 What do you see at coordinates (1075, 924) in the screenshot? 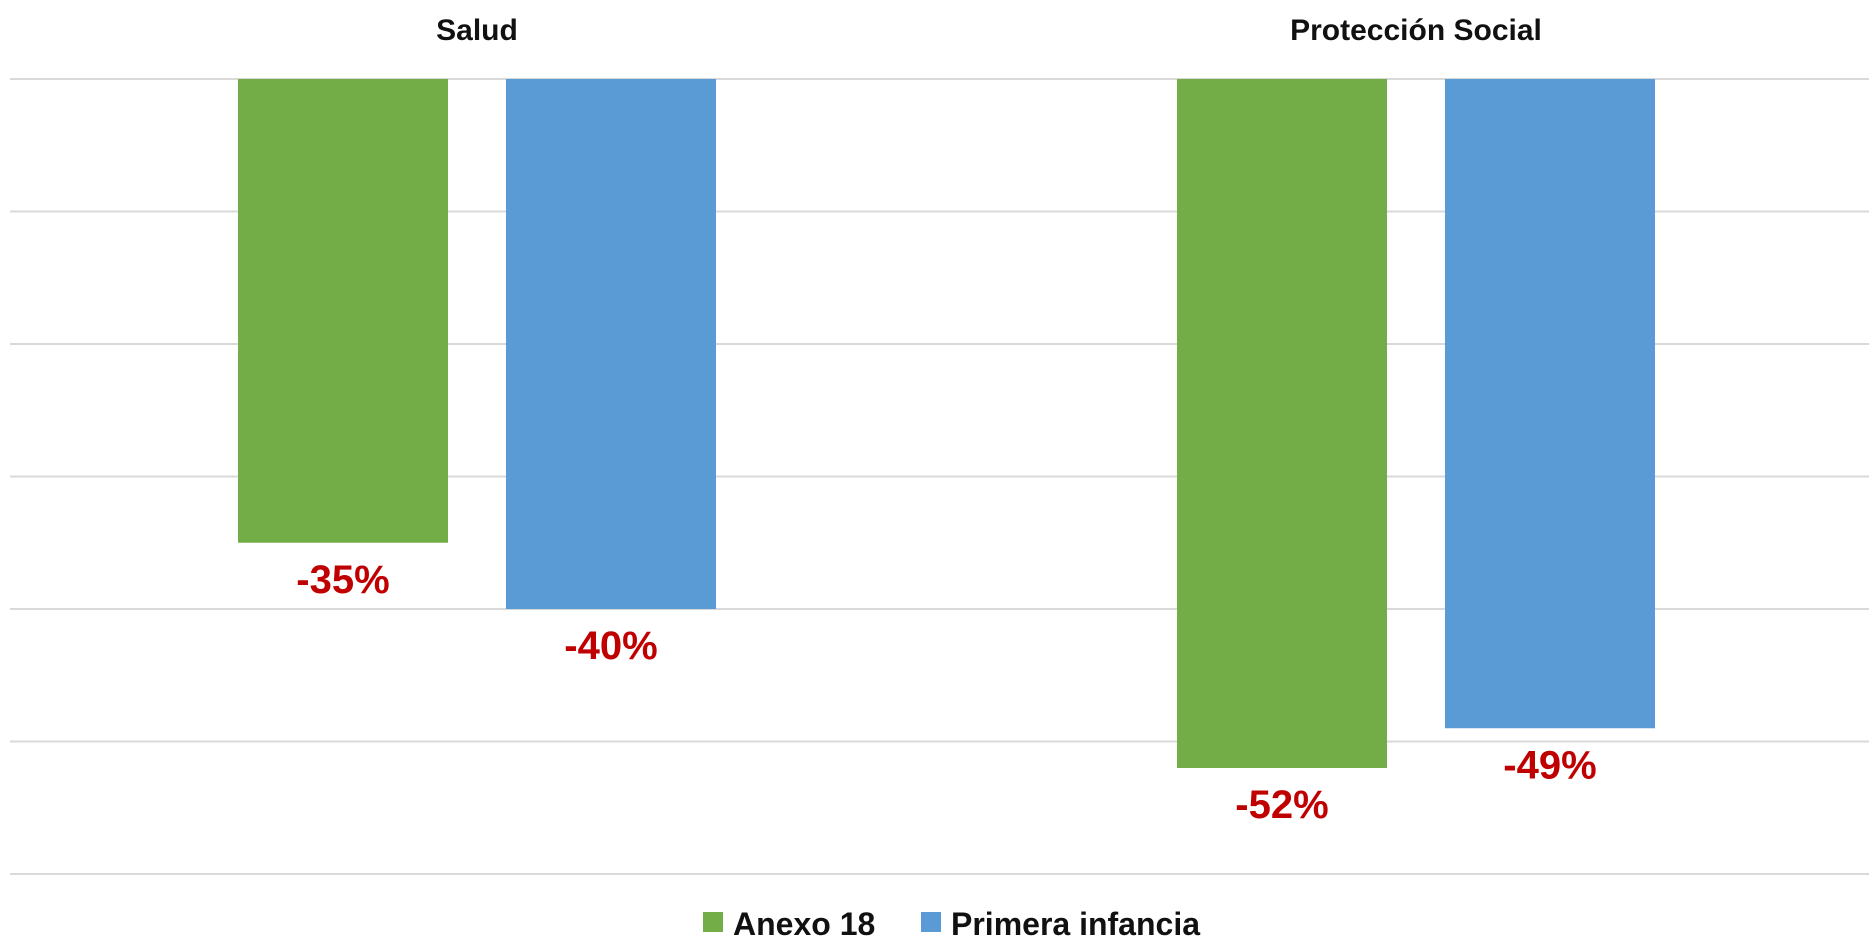
I see `legend-label: Primera infancia` at bounding box center [1075, 924].